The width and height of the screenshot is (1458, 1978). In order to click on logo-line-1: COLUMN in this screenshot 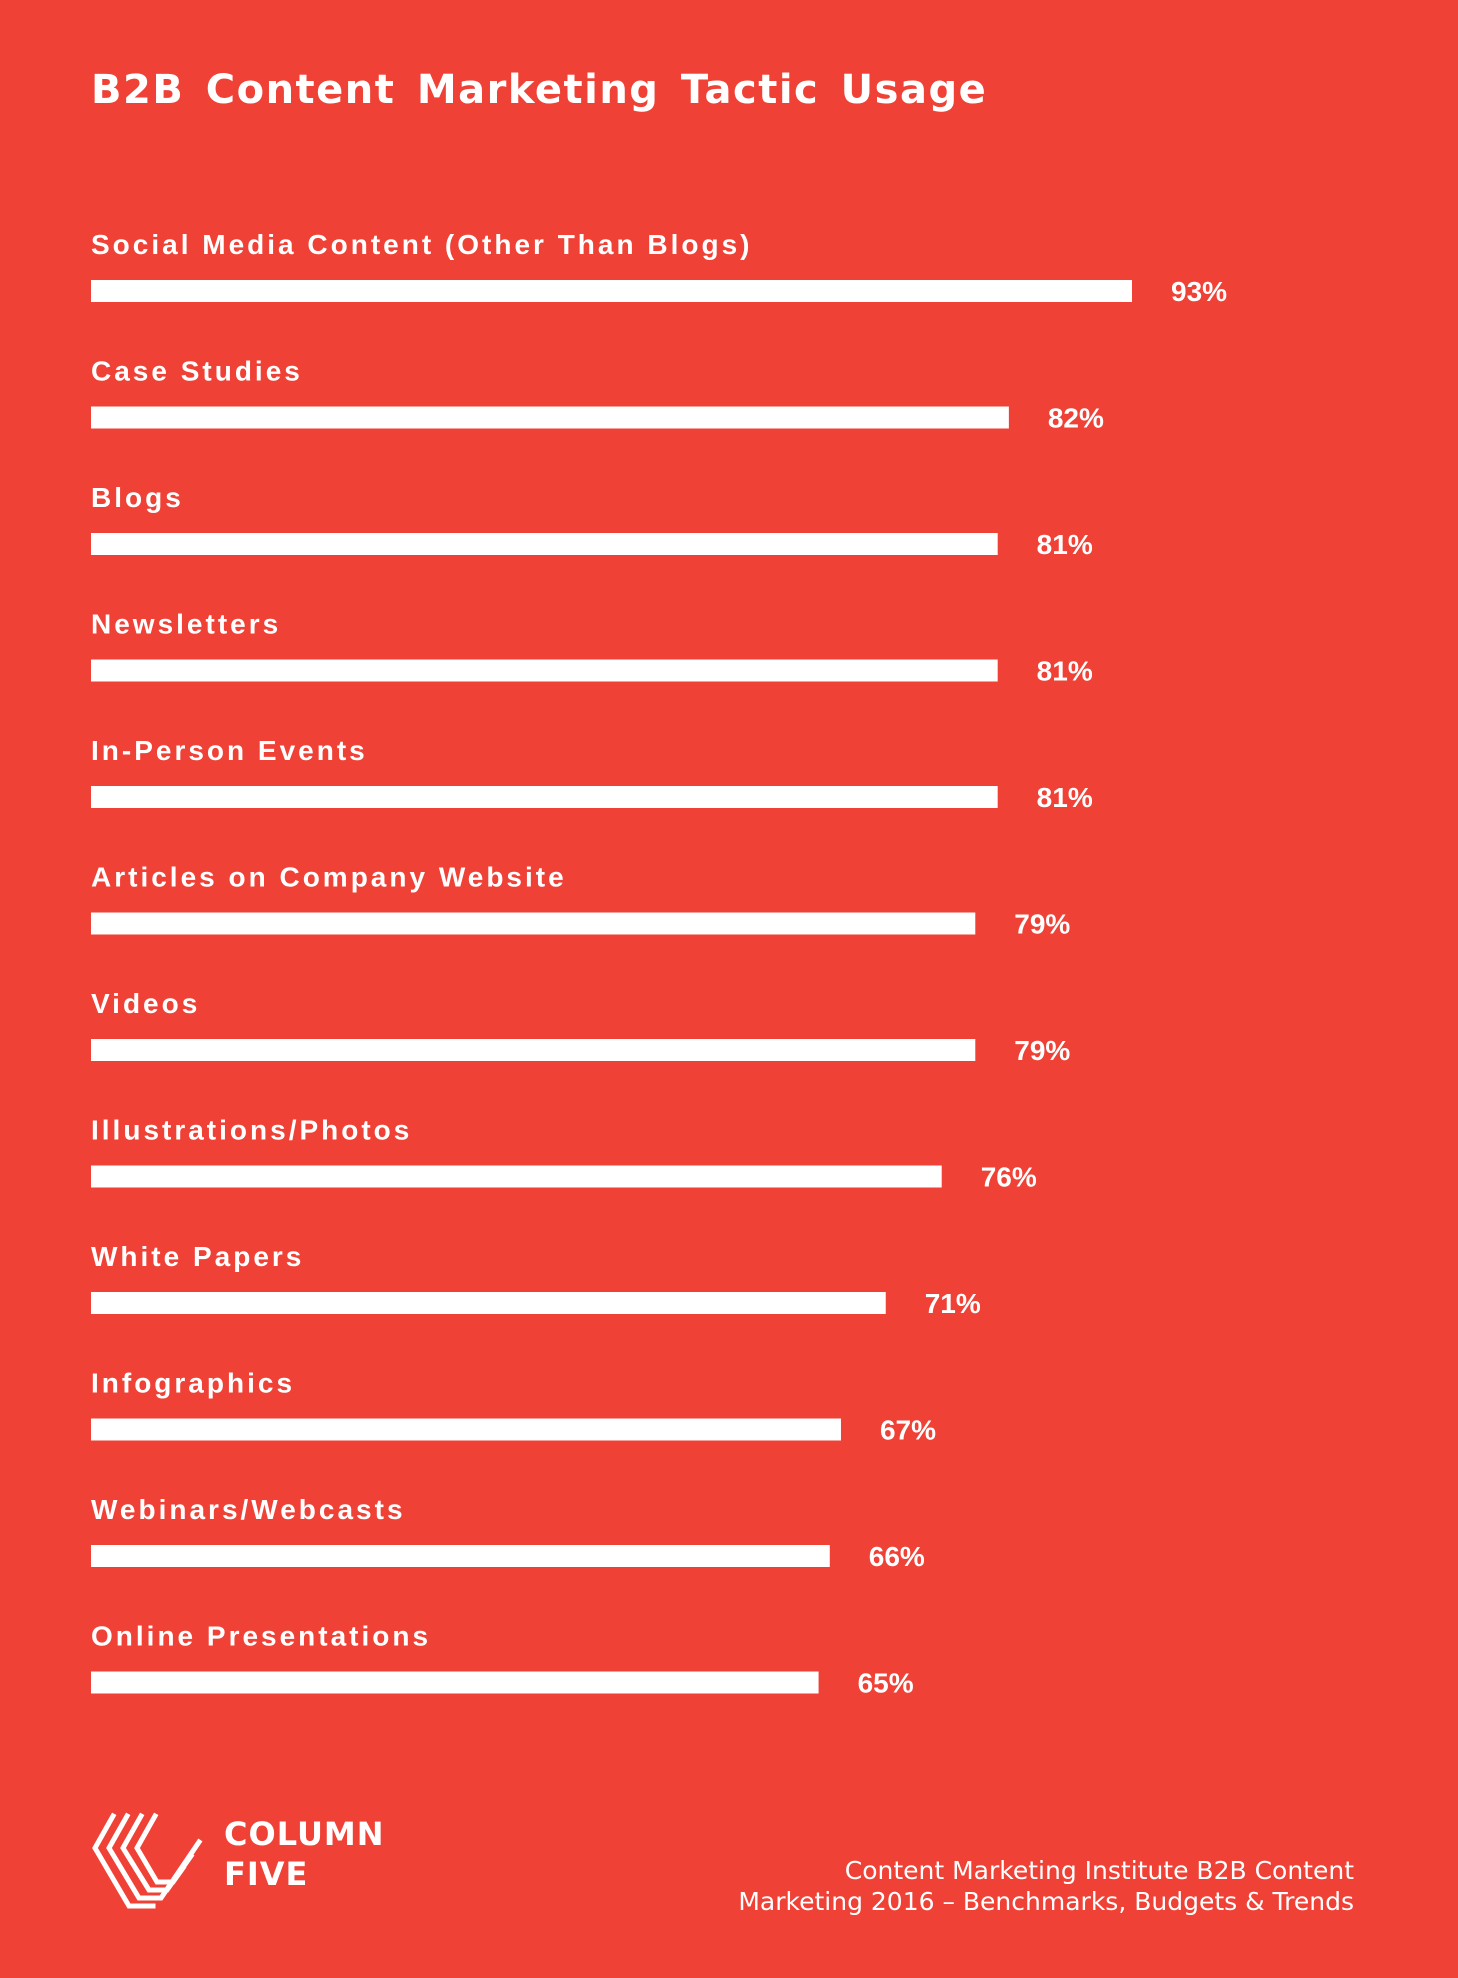, I will do `click(304, 1834)`.